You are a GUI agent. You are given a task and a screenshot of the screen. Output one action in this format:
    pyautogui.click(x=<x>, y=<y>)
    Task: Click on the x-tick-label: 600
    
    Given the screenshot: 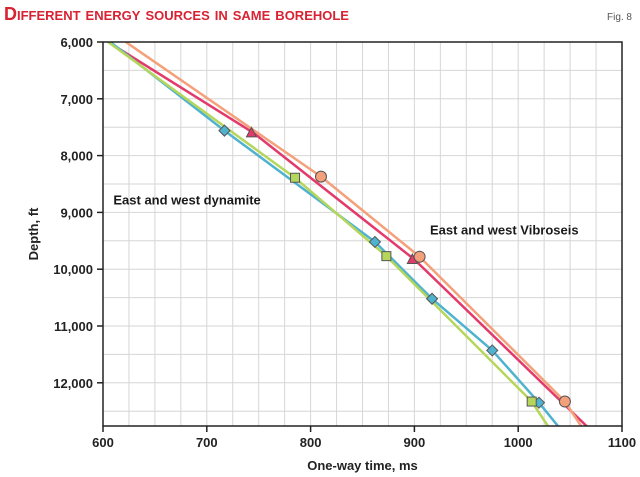 What is the action you would take?
    pyautogui.click(x=103, y=442)
    